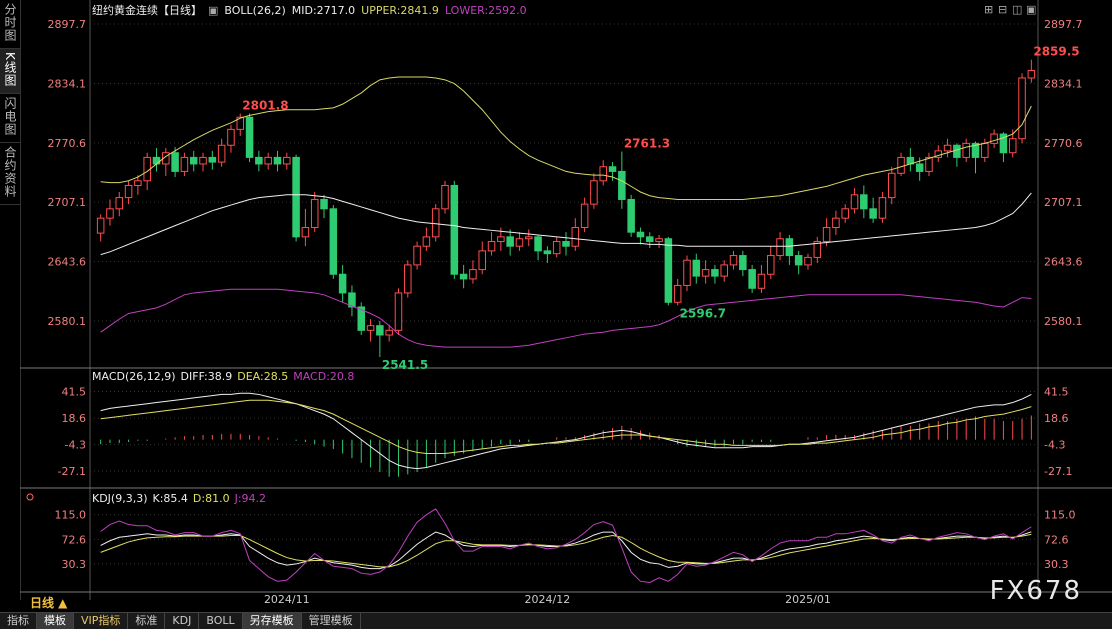 The height and width of the screenshot is (629, 1112). I want to click on chart-icon: ▣, so click(213, 10).